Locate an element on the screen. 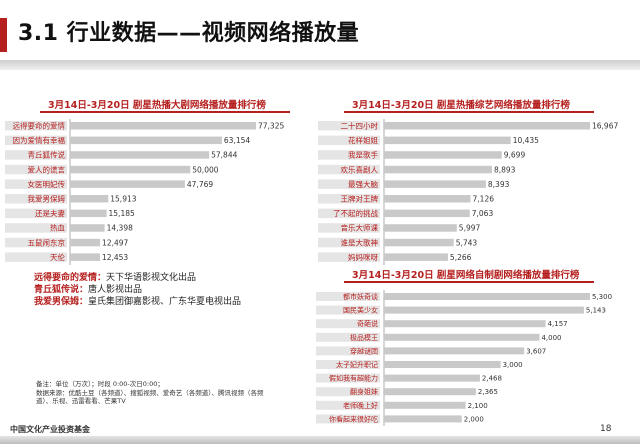 Image resolution: width=640 pixels, height=444 pixels. category-label: 假如我有超能力 is located at coordinates (353, 378).